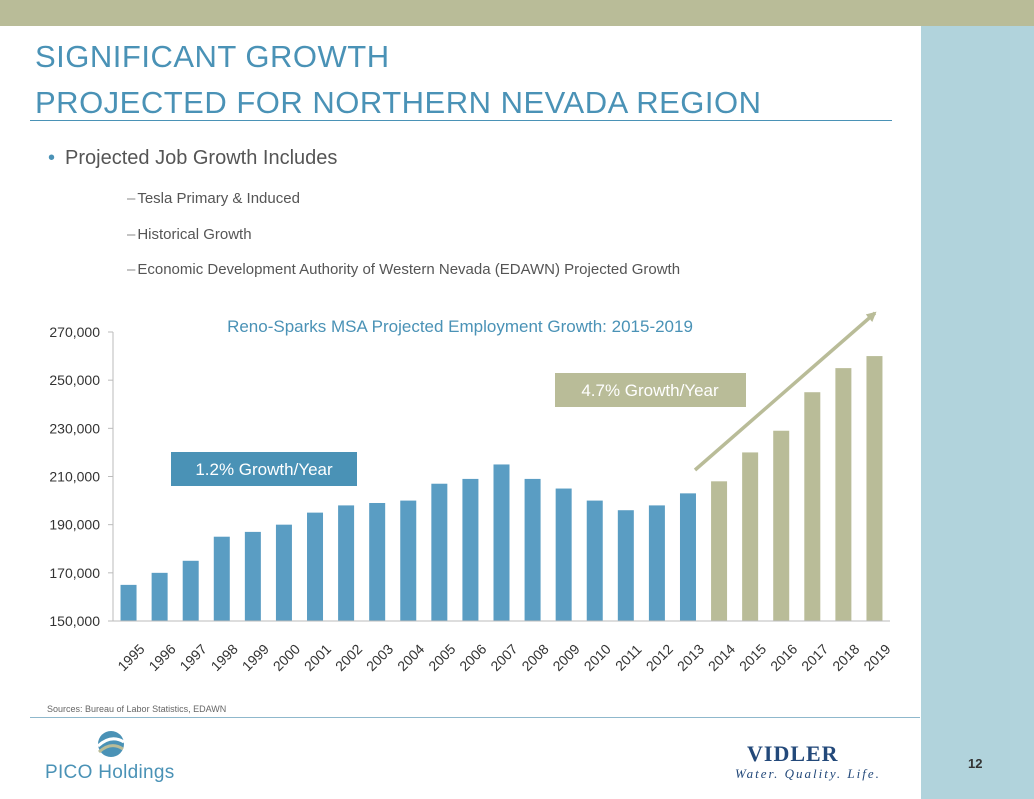 This screenshot has height=799, width=1034. Describe the element at coordinates (317, 657) in the screenshot. I see `x-tick-label: 2001` at that location.